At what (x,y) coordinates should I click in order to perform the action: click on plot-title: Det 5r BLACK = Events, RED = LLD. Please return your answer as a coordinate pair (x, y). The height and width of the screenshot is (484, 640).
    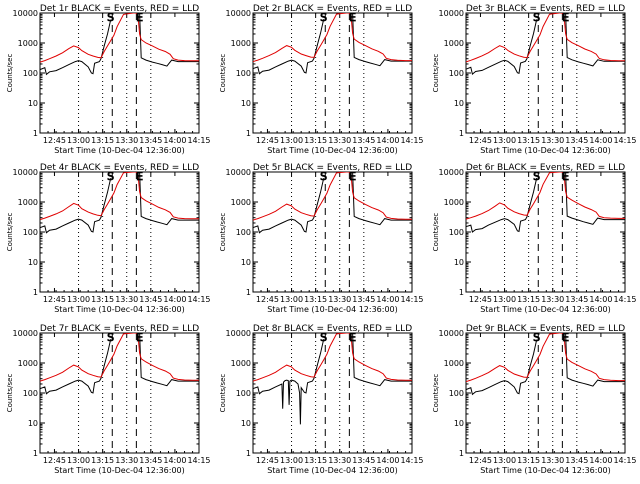
    Looking at the image, I should click on (332, 168).